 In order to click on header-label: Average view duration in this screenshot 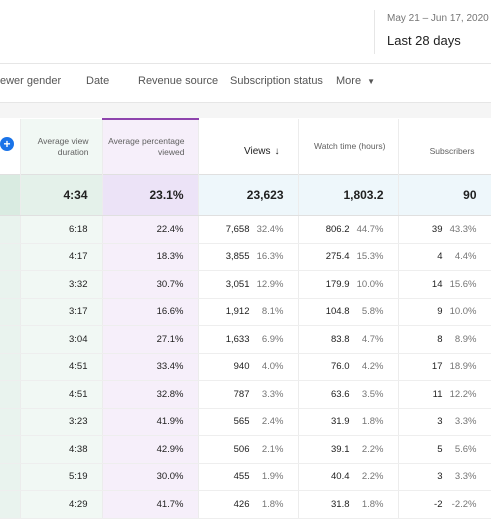, I will do `click(63, 146)`.